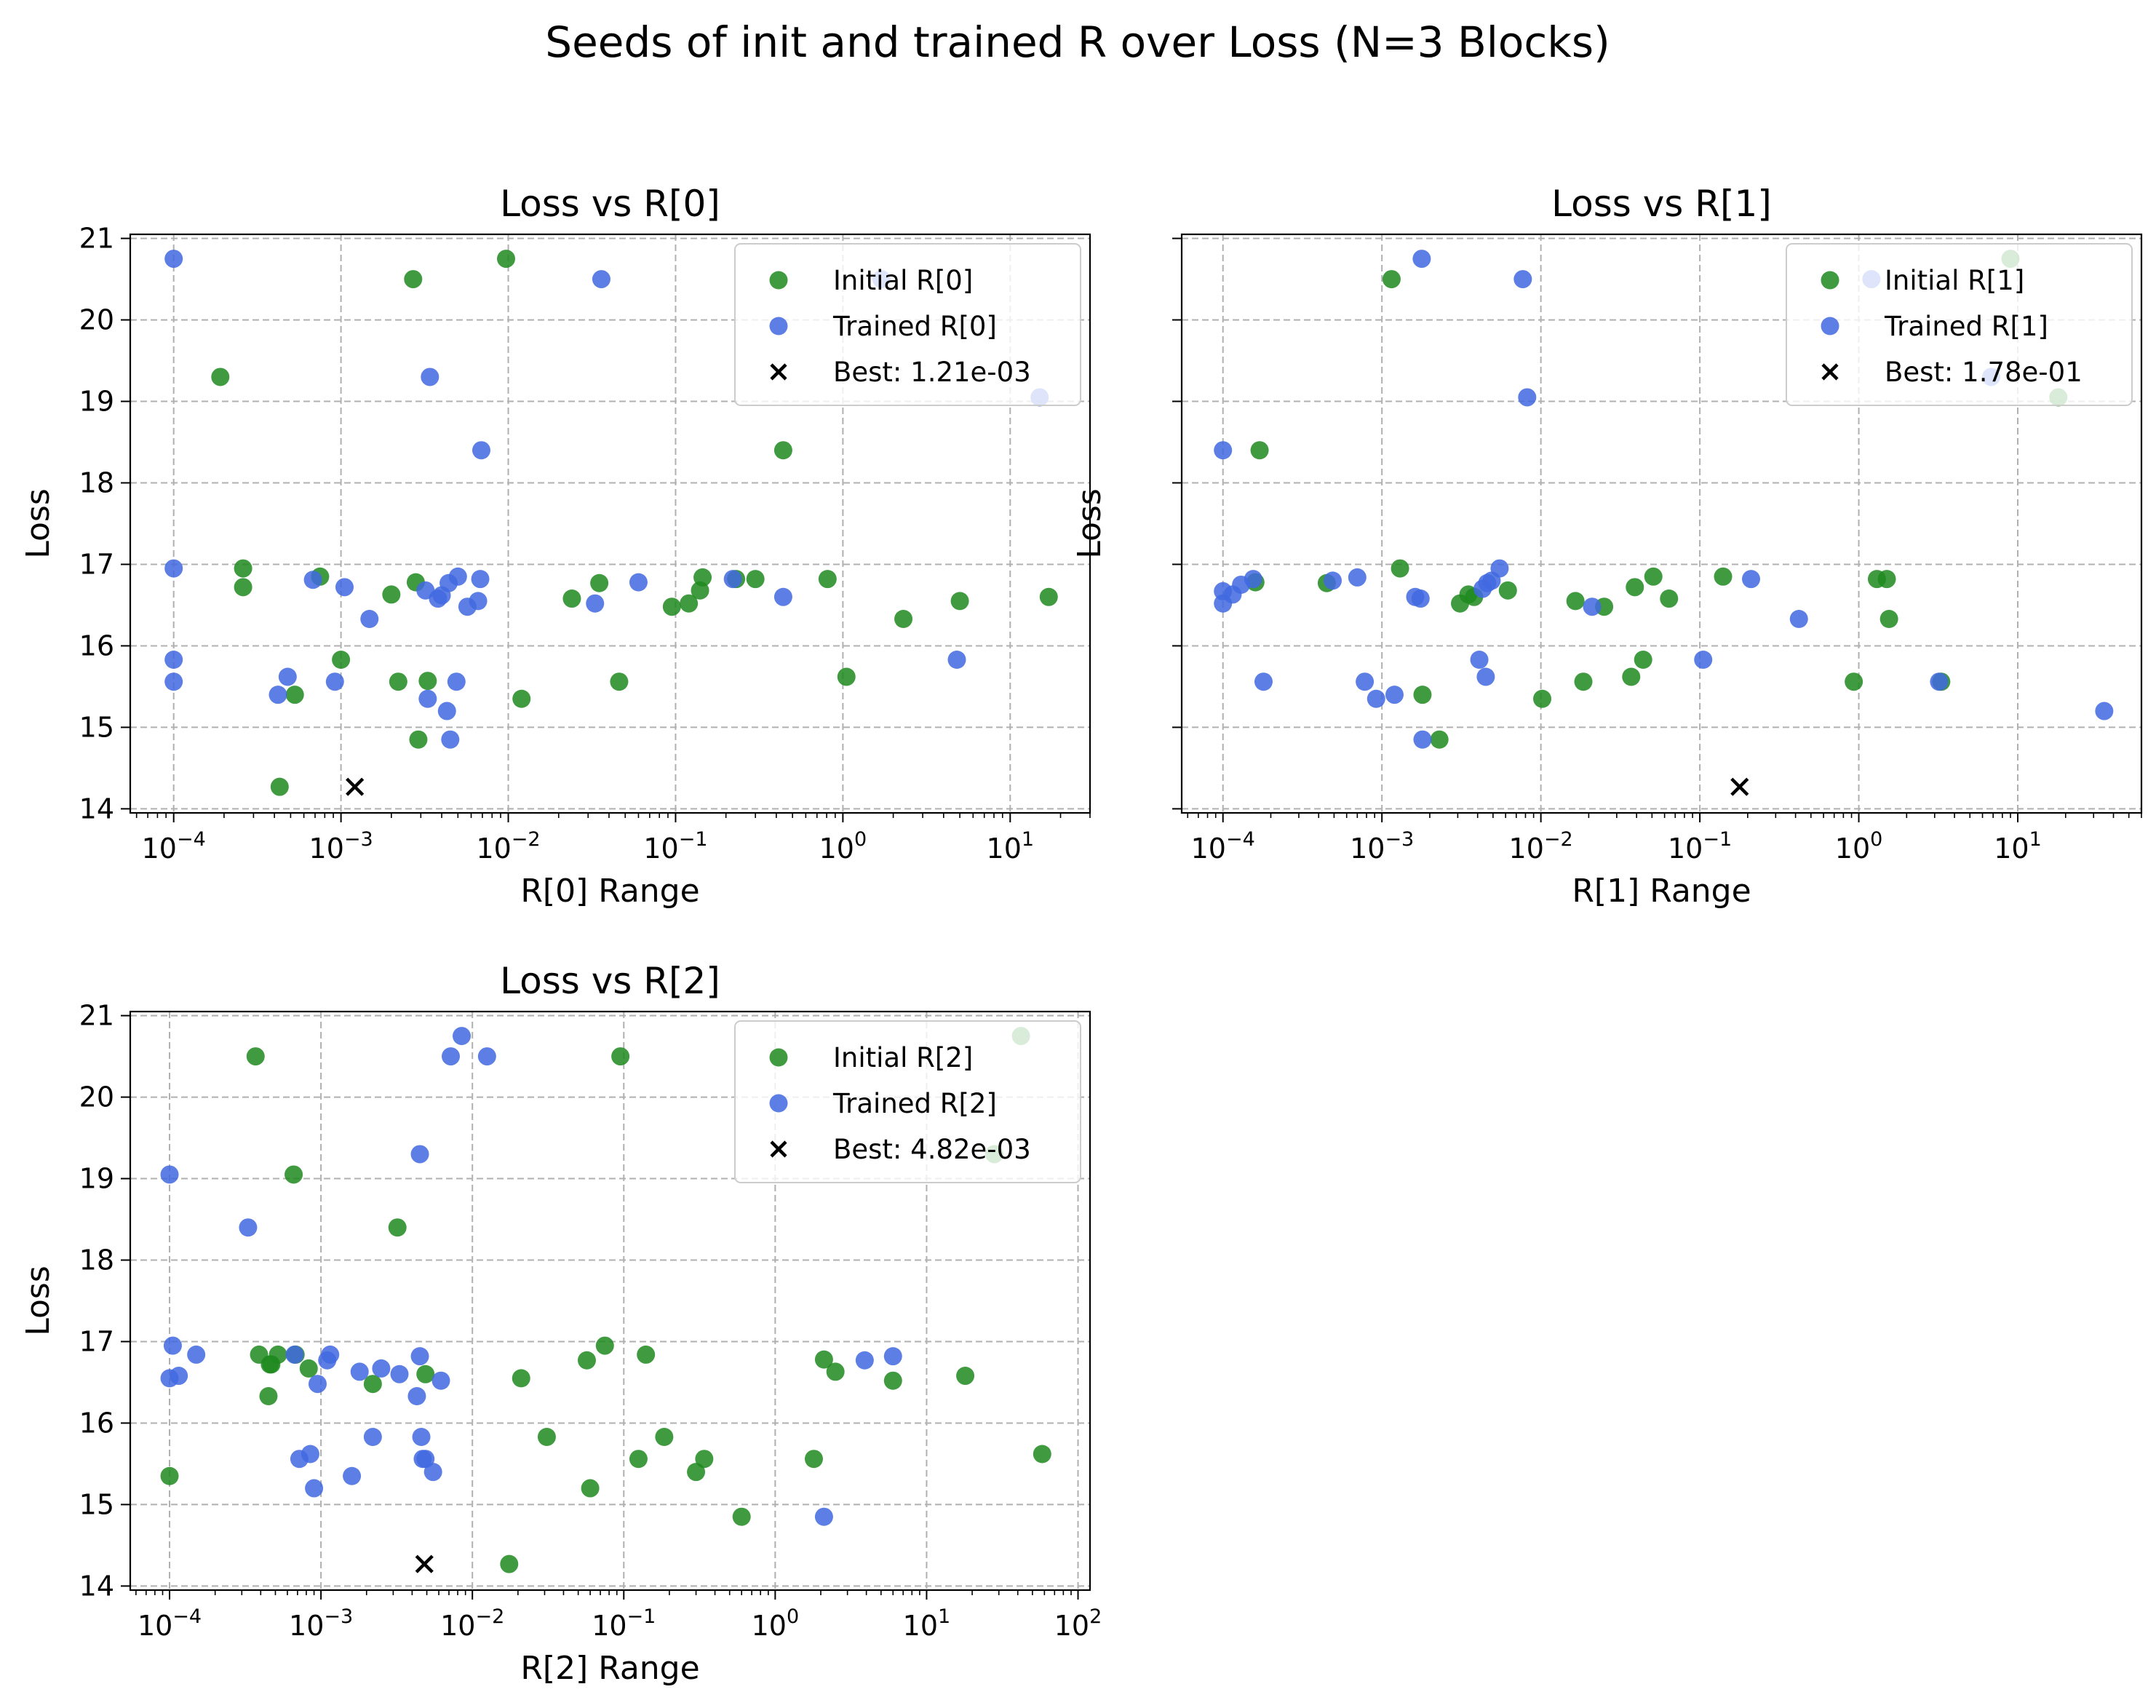 The image size is (2156, 1708). What do you see at coordinates (96, 1097) in the screenshot?
I see `y-tick-label: 20` at bounding box center [96, 1097].